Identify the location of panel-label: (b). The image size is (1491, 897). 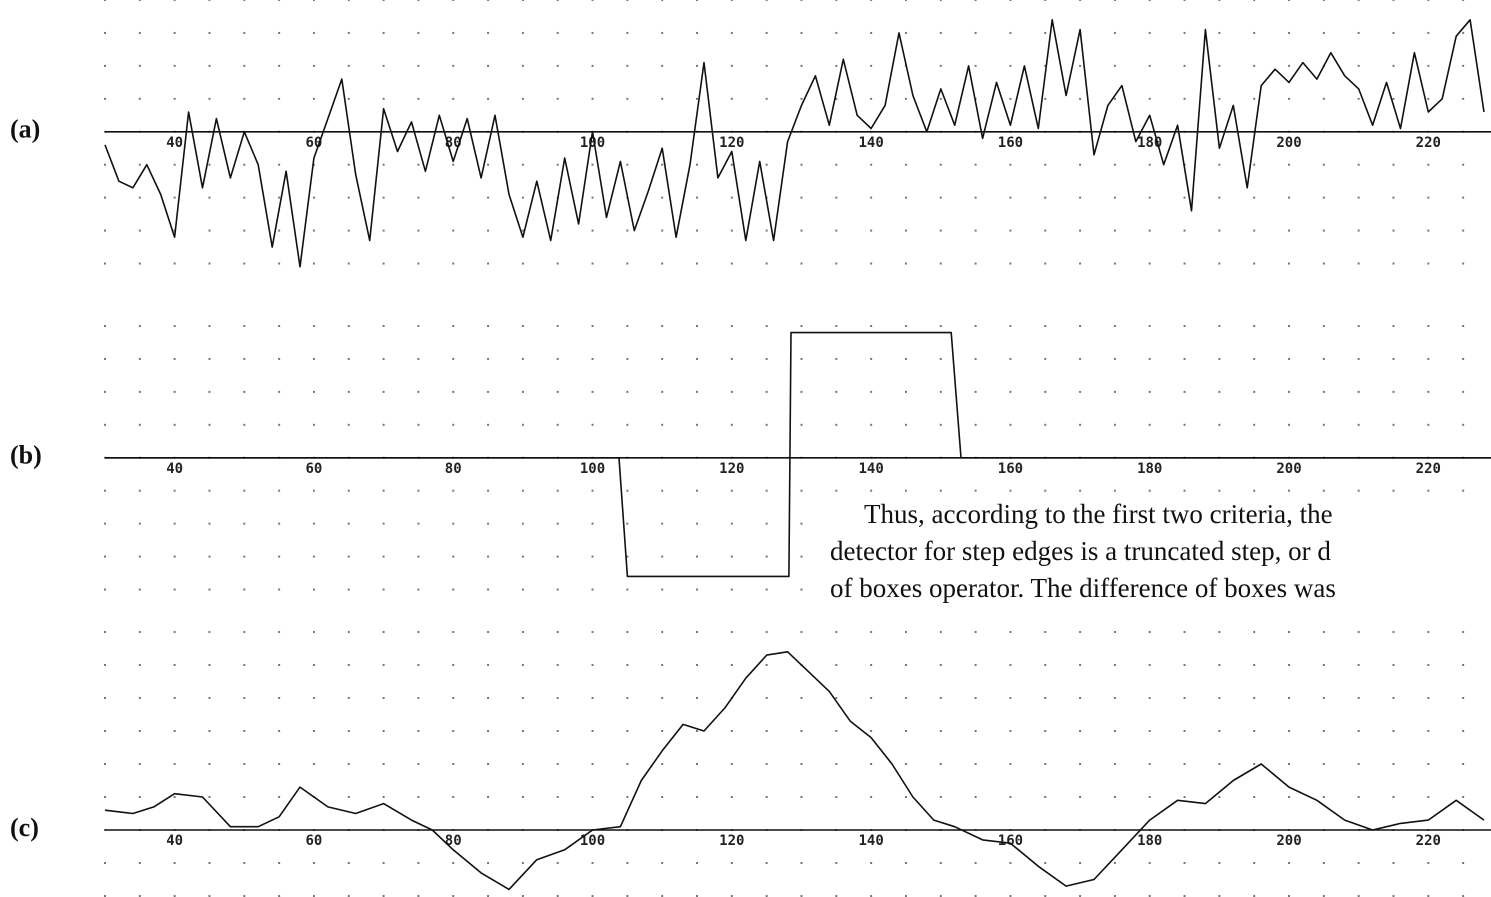
(26, 455).